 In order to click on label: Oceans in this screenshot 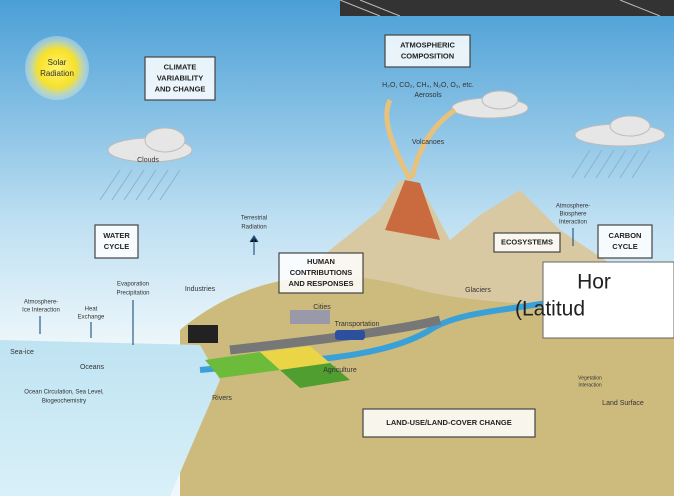, I will do `click(92, 367)`.